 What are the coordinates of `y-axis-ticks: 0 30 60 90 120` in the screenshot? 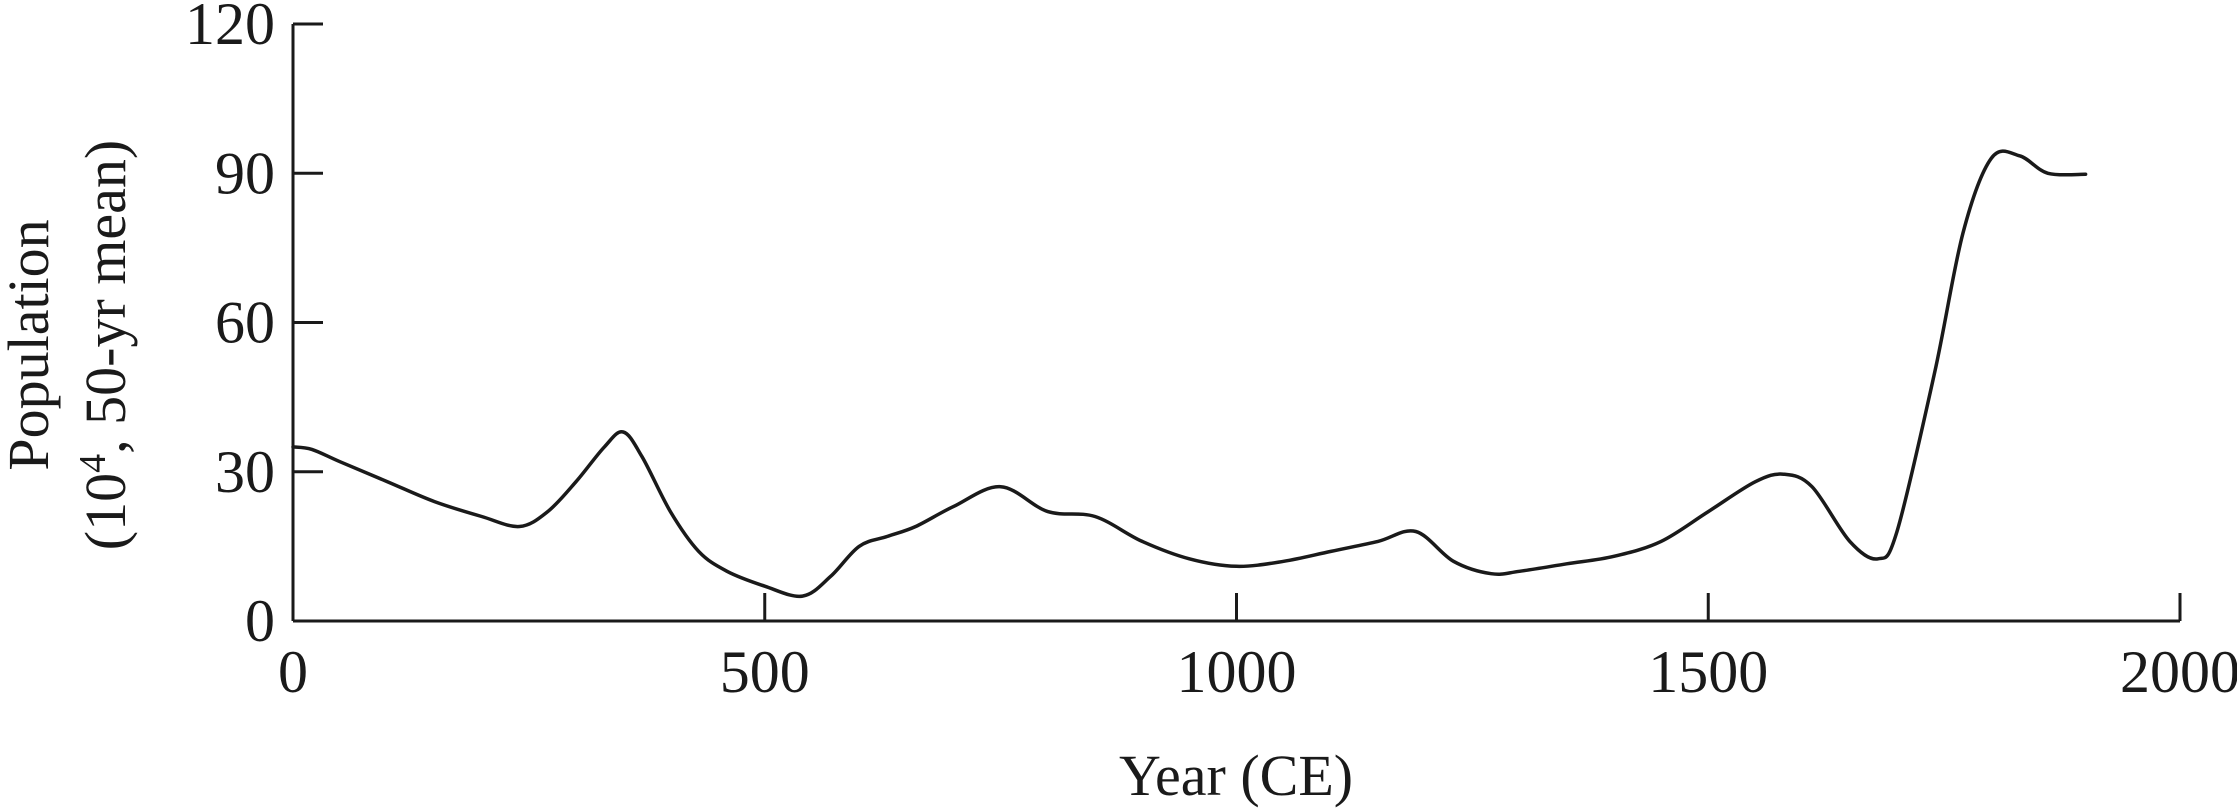 It's located at (254, 327).